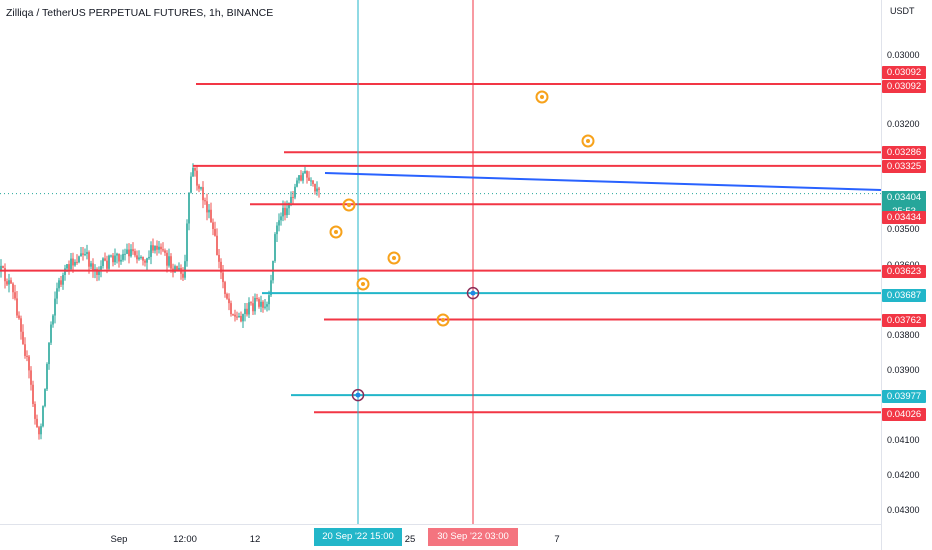  Describe the element at coordinates (904, 320) in the screenshot. I see `price-badge: 0.03762` at that location.